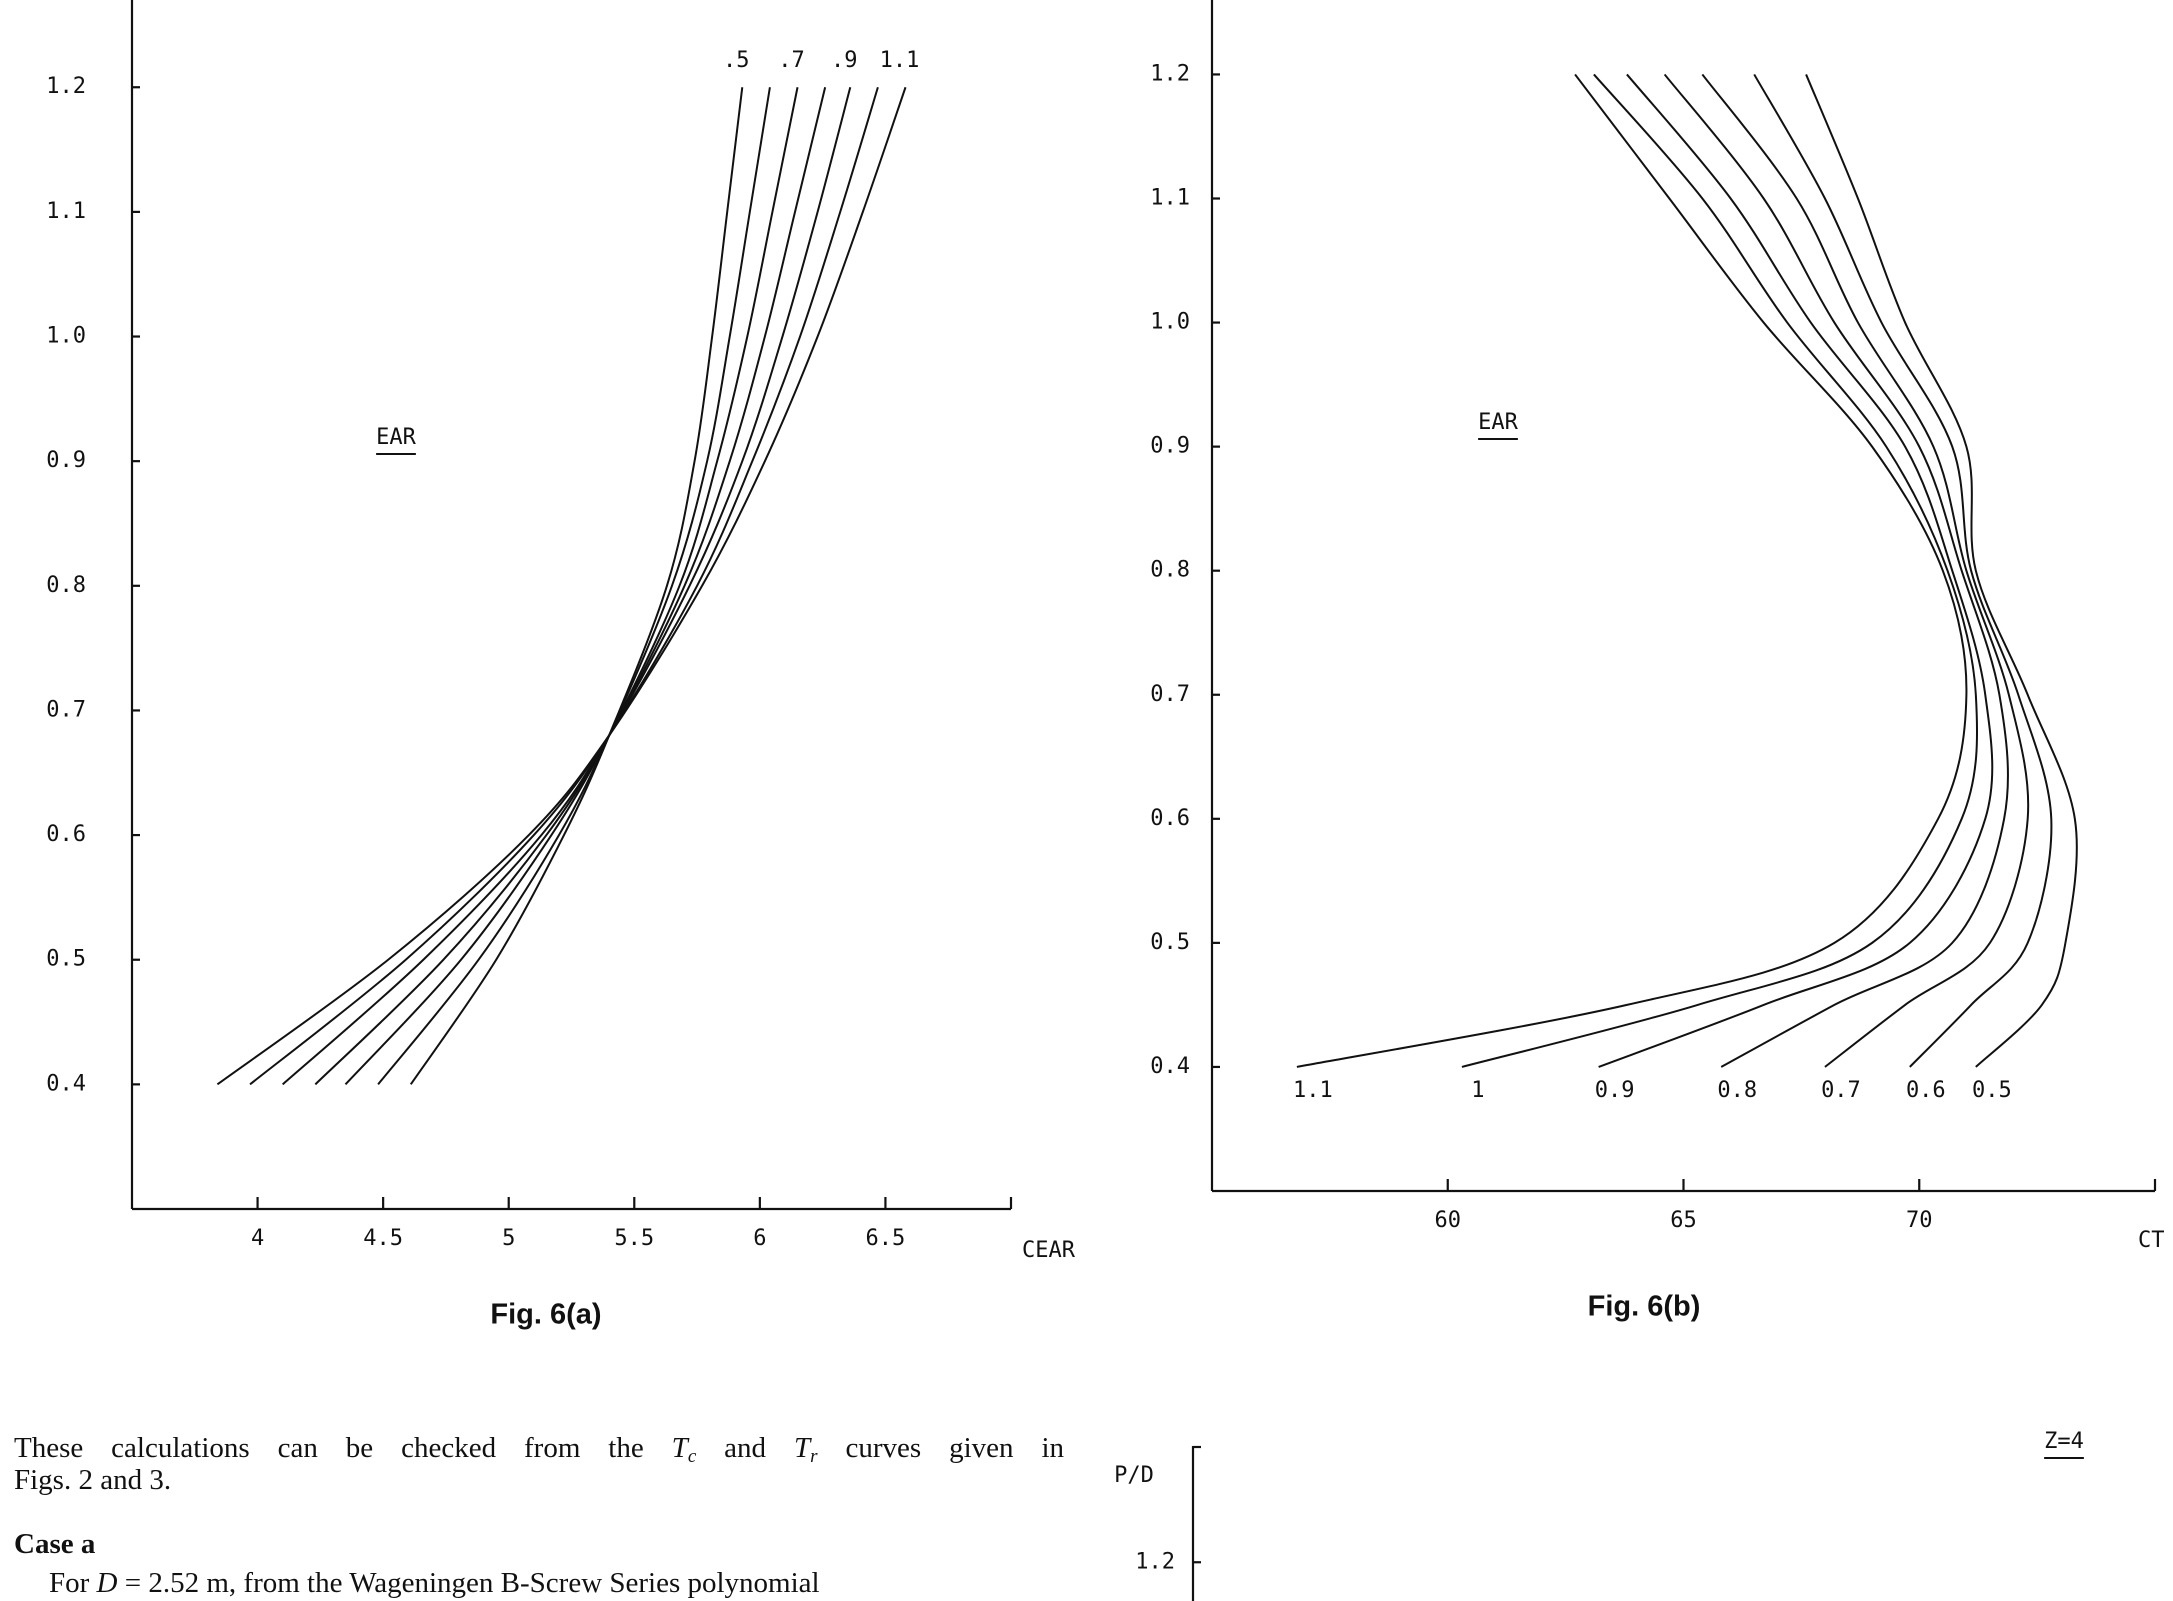 The image size is (2173, 1601). I want to click on curve-label: .7, so click(791, 60).